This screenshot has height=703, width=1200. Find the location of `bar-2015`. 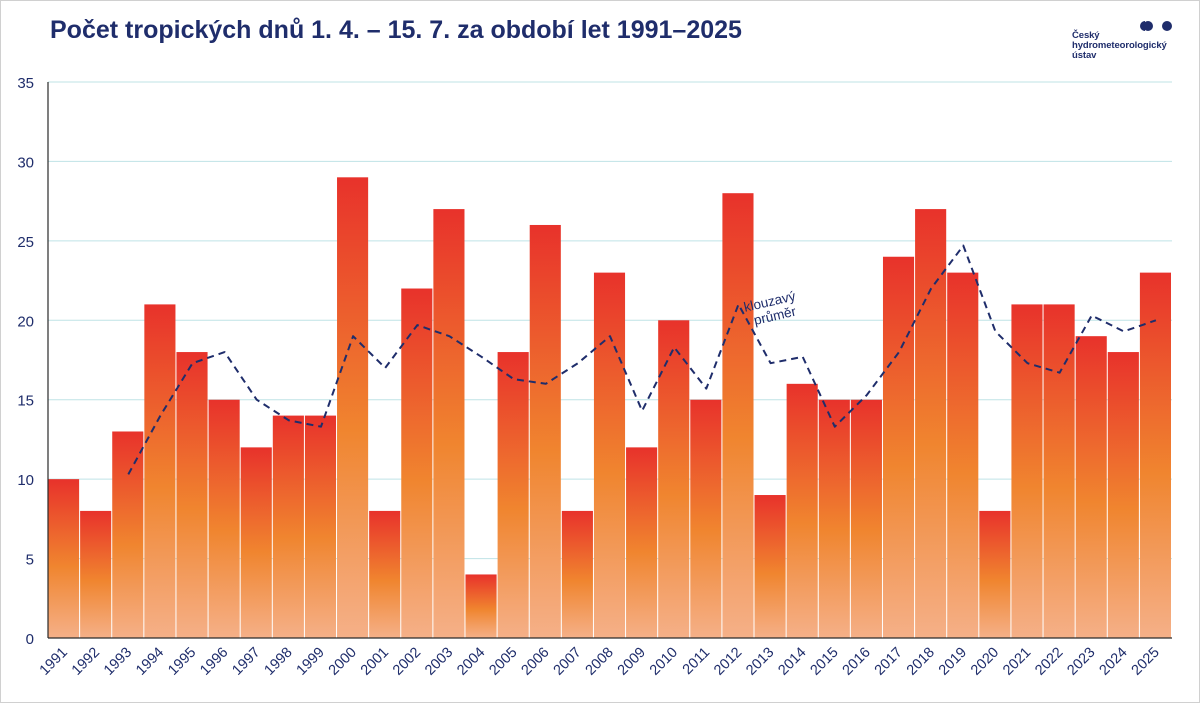

bar-2015 is located at coordinates (834, 518).